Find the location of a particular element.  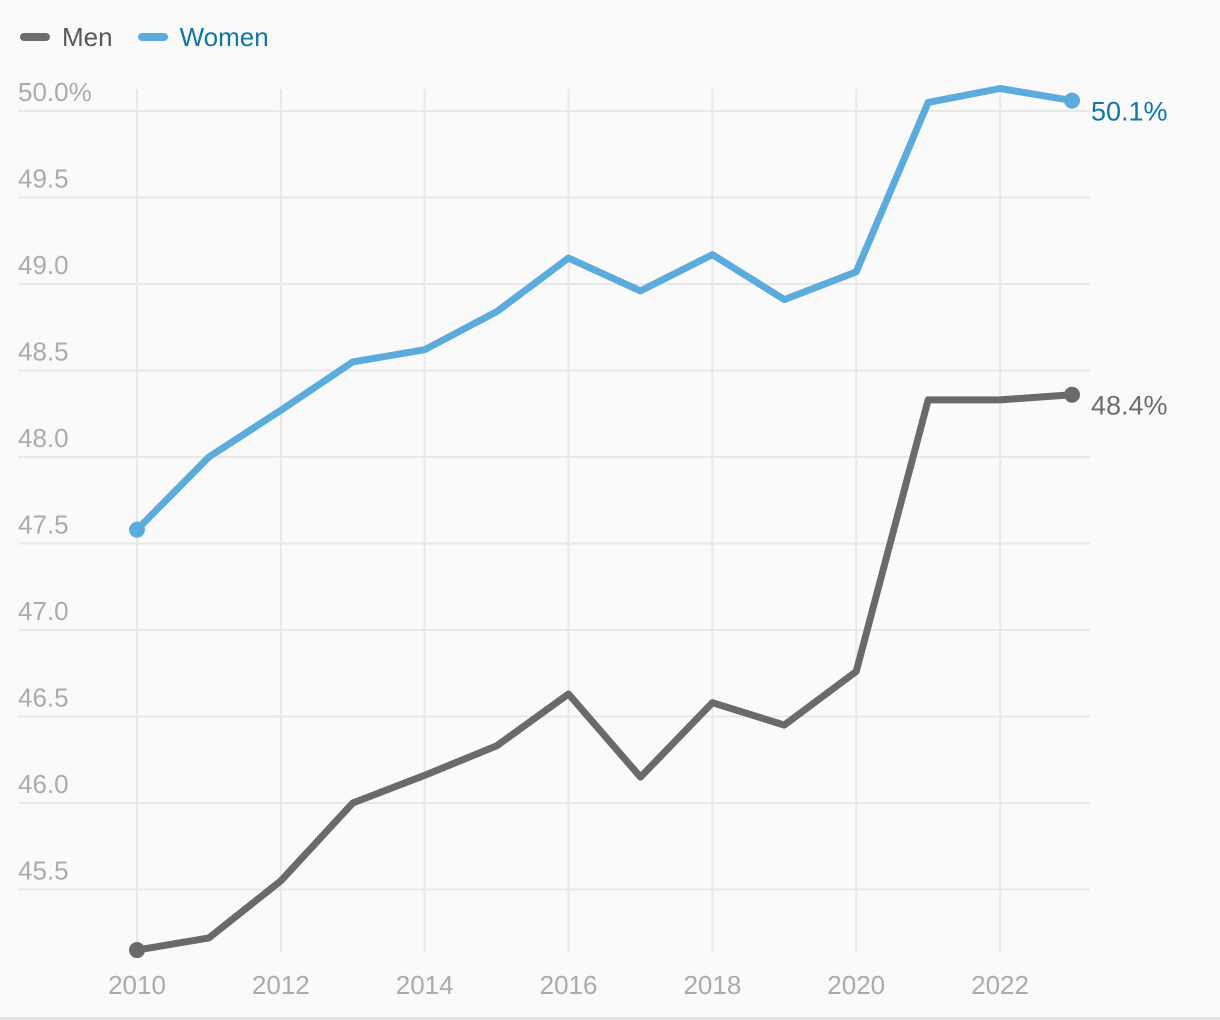

x-axis-tick-label: 2018 is located at coordinates (712, 985).